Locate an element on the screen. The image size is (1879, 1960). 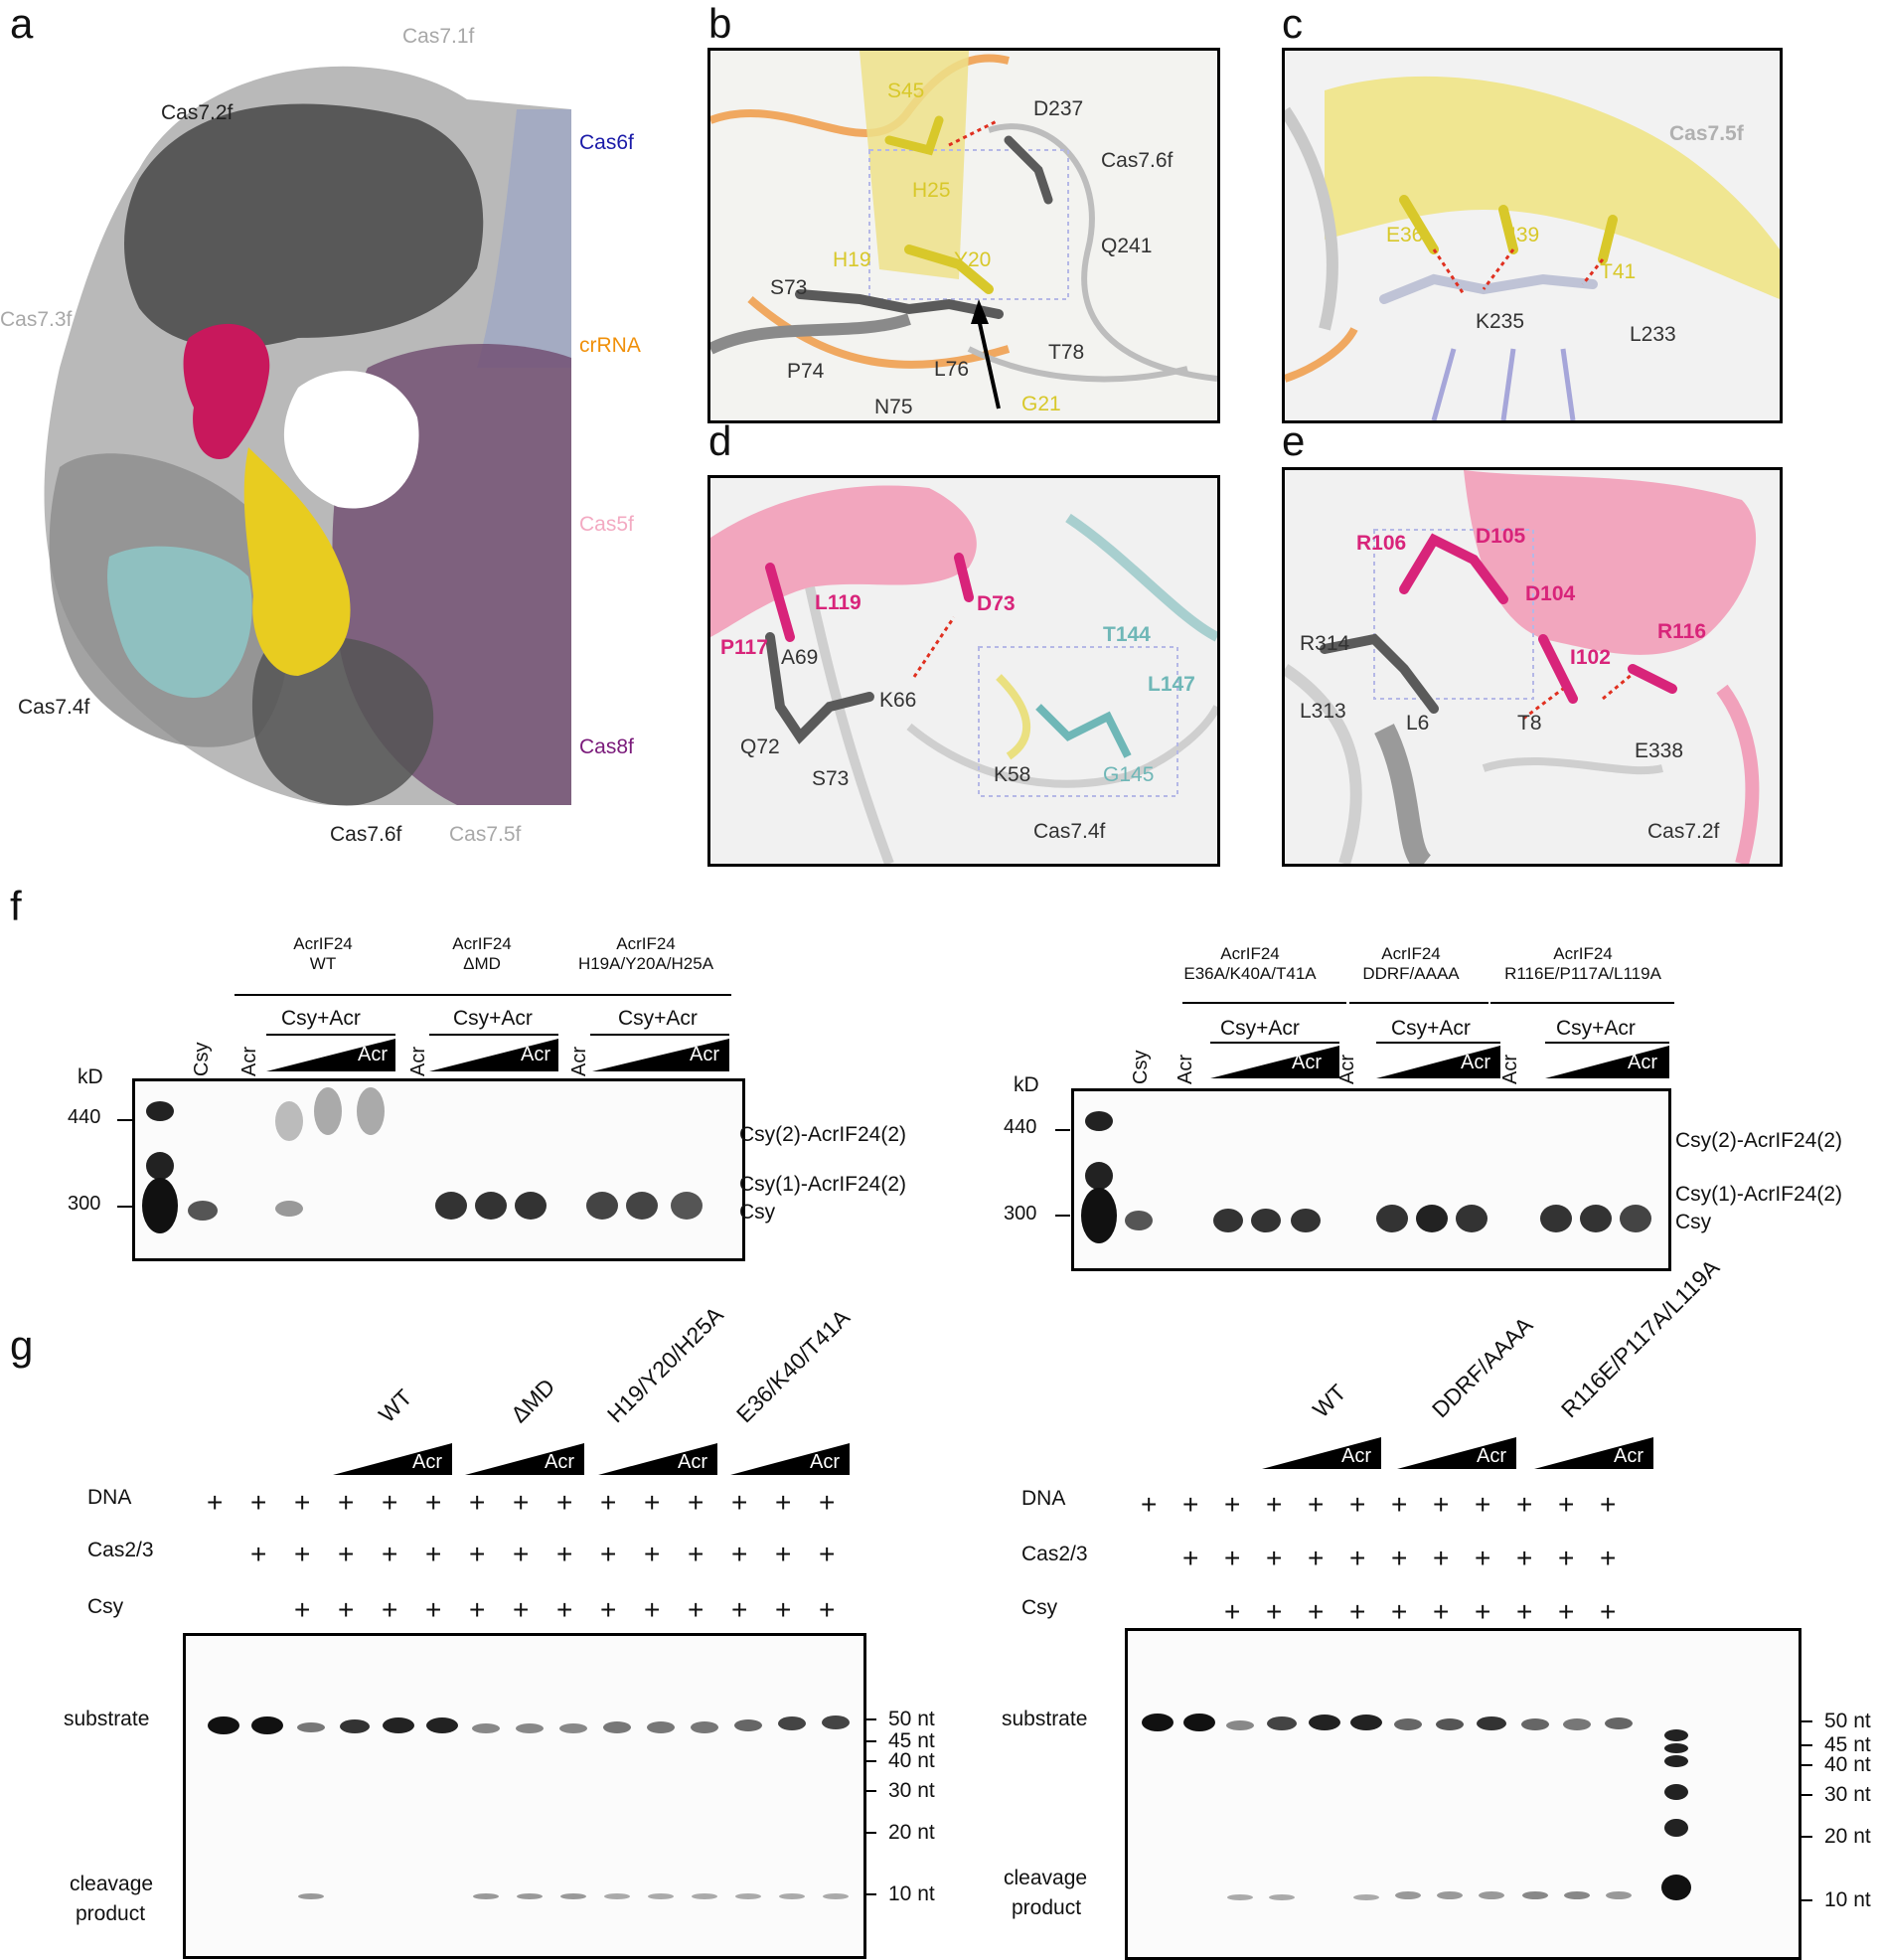
panel-b-closeup is located at coordinates (963, 236).